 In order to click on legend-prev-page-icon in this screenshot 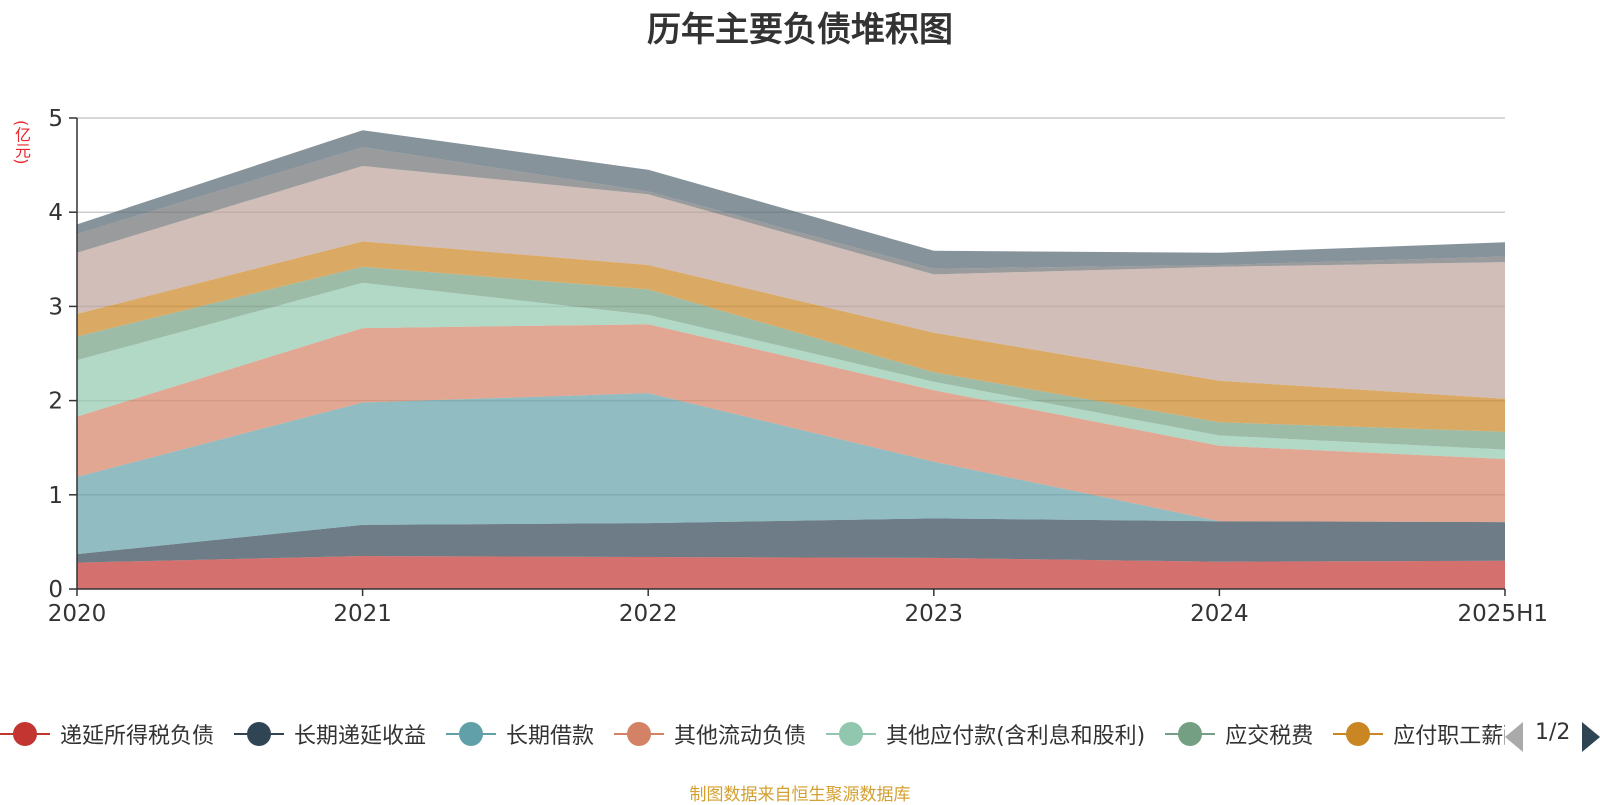, I will do `click(1514, 737)`.